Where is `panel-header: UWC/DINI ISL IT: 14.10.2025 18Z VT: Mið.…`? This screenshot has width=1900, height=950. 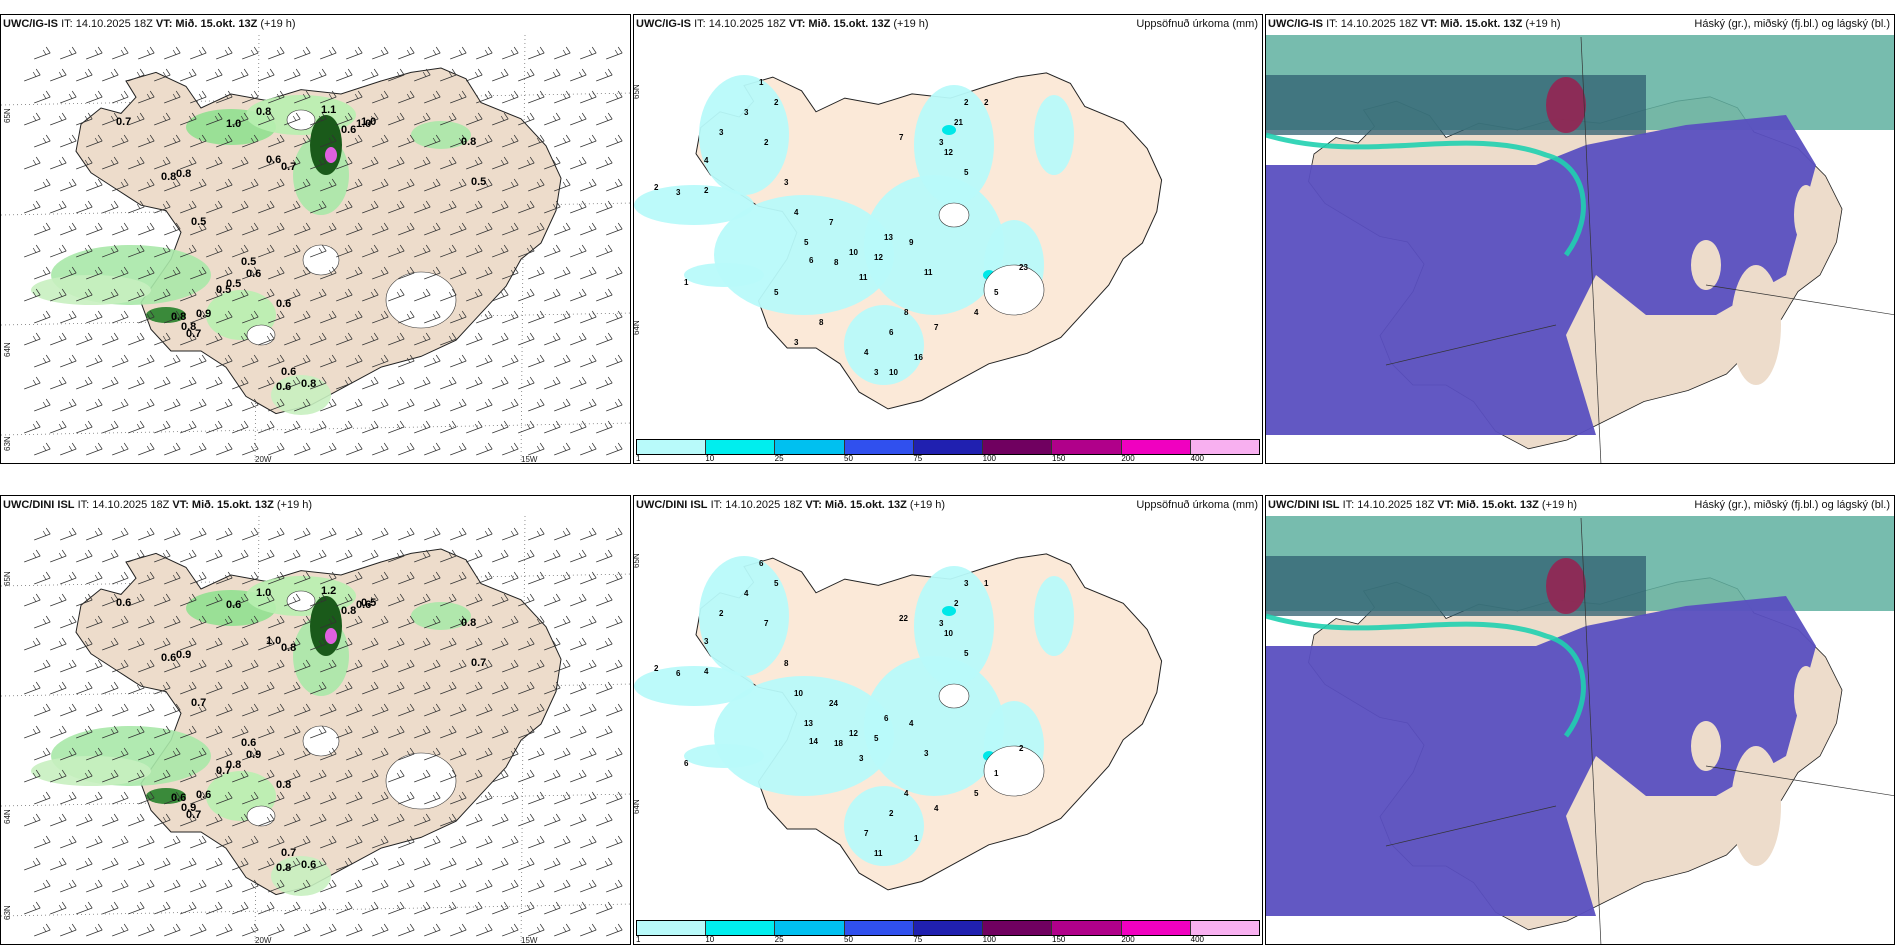
panel-header: UWC/DINI ISL IT: 14.10.2025 18Z VT: Mið.… is located at coordinates (158, 505).